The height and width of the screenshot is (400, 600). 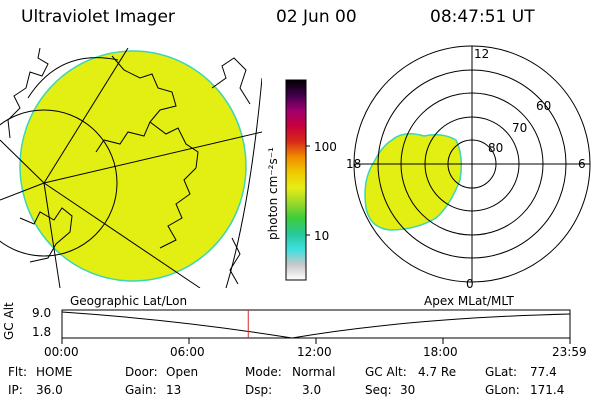 What do you see at coordinates (129, 301) in the screenshot?
I see `geographic-panel-label: Geographic Lat/Lon` at bounding box center [129, 301].